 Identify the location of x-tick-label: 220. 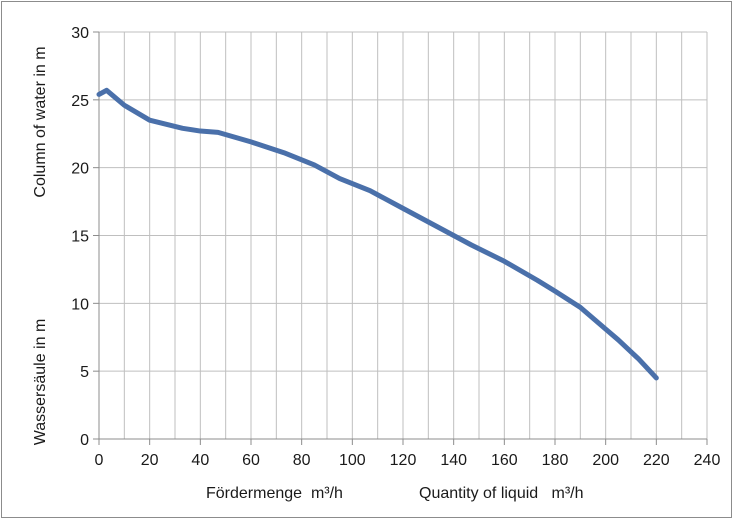
(656, 460).